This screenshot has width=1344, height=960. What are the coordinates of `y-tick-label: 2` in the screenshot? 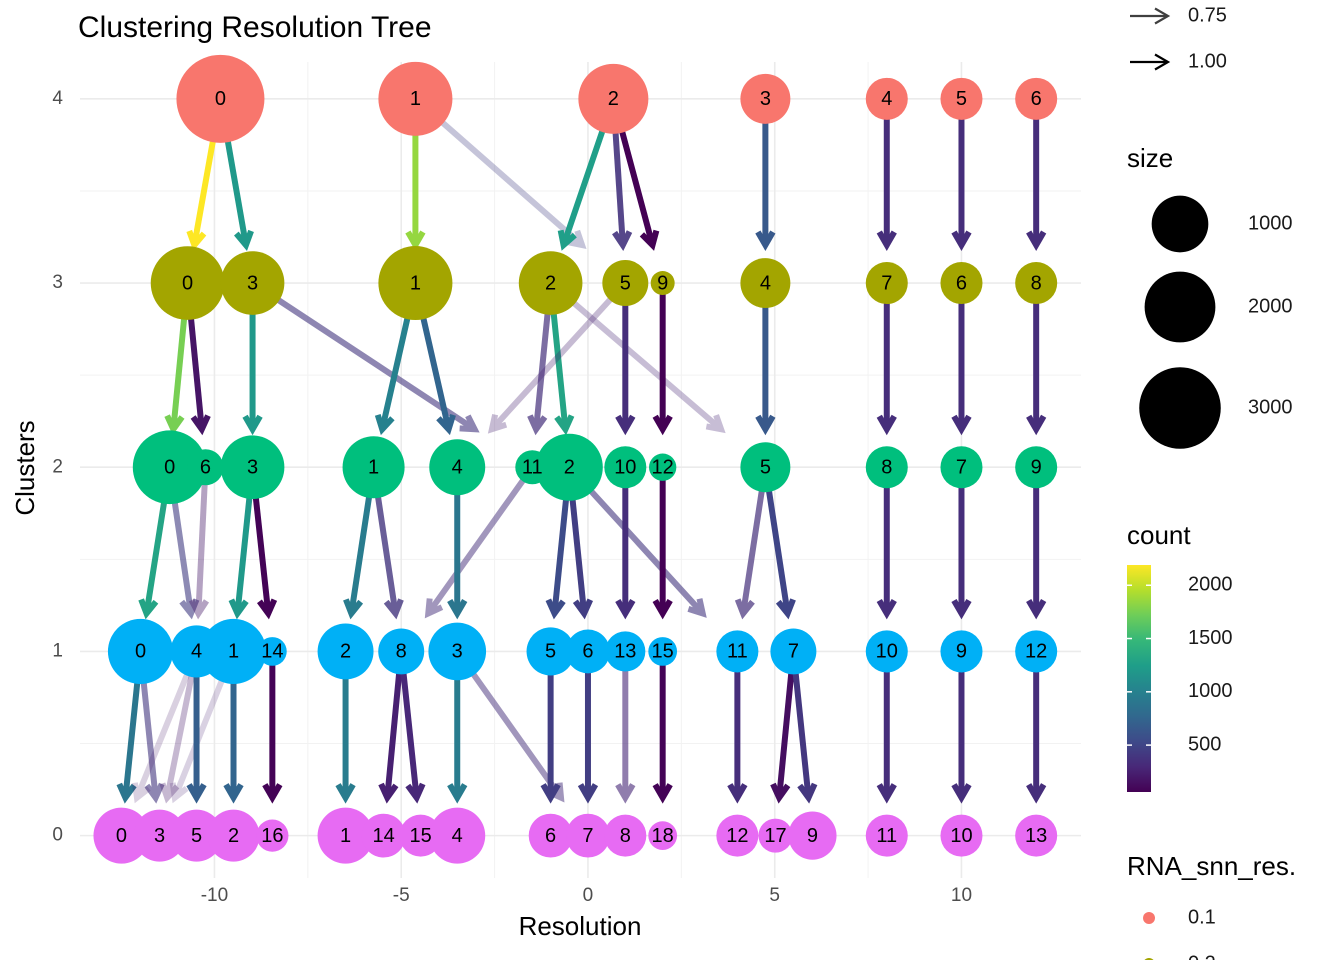 It's located at (57, 466).